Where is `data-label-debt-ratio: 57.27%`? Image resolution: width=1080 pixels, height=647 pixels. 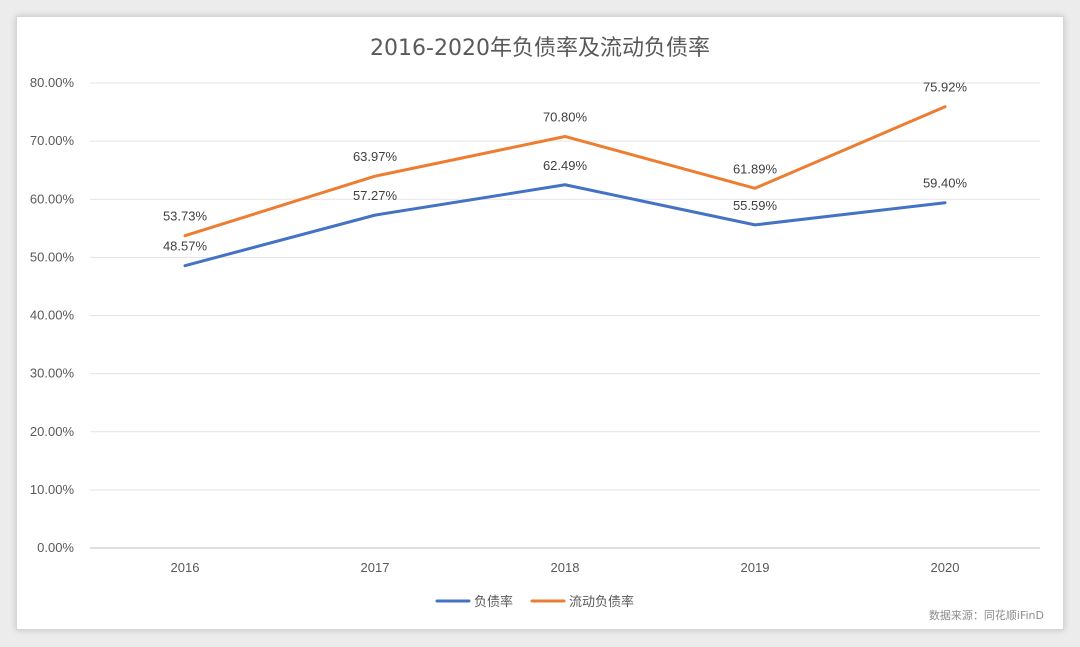
data-label-debt-ratio: 57.27% is located at coordinates (375, 195).